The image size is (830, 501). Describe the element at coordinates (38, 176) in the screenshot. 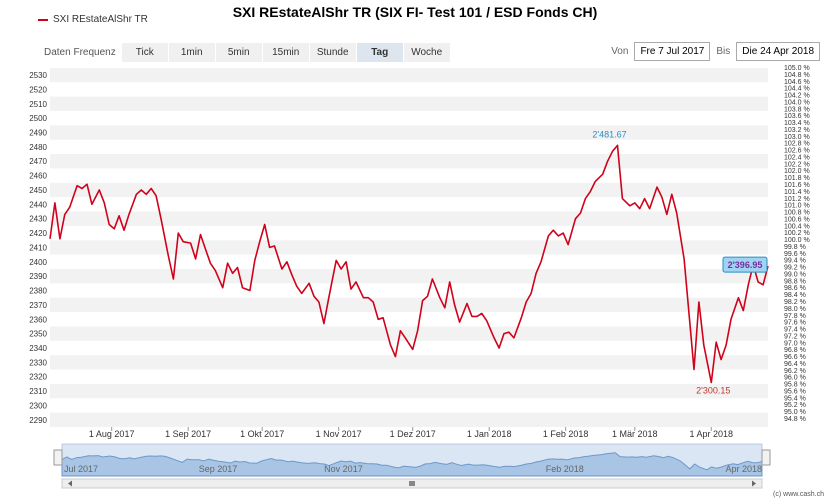

I see `y-tick-label: 2460` at that location.